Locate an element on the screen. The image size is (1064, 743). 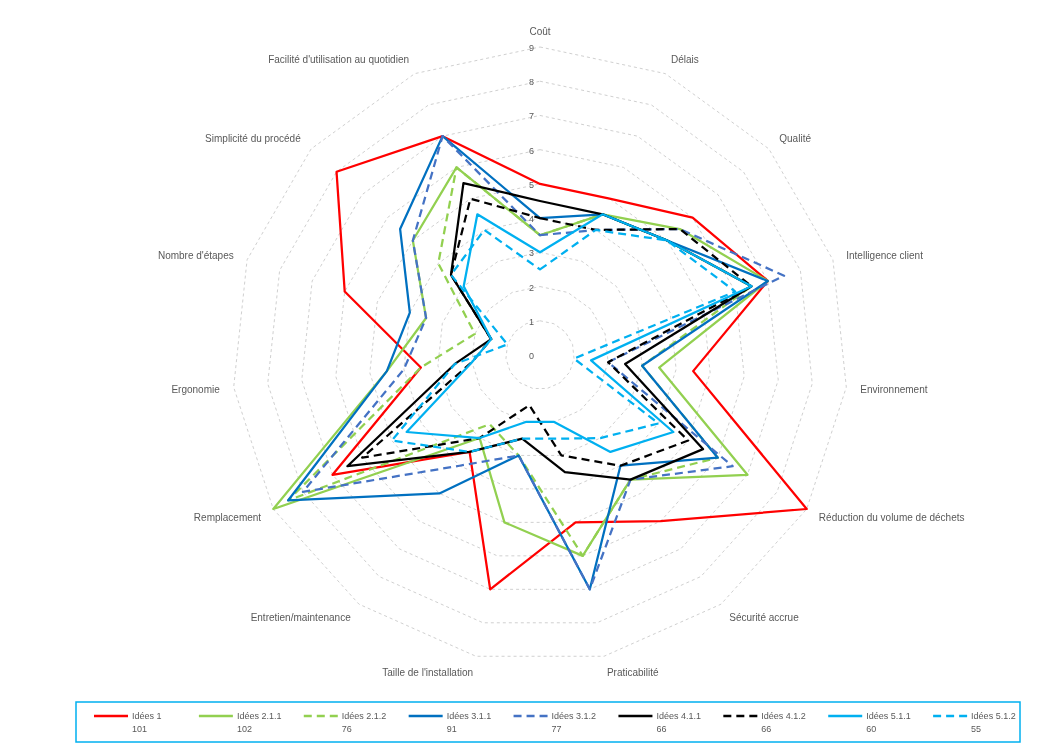
y-tick-label: 5 is located at coordinates (531, 184).